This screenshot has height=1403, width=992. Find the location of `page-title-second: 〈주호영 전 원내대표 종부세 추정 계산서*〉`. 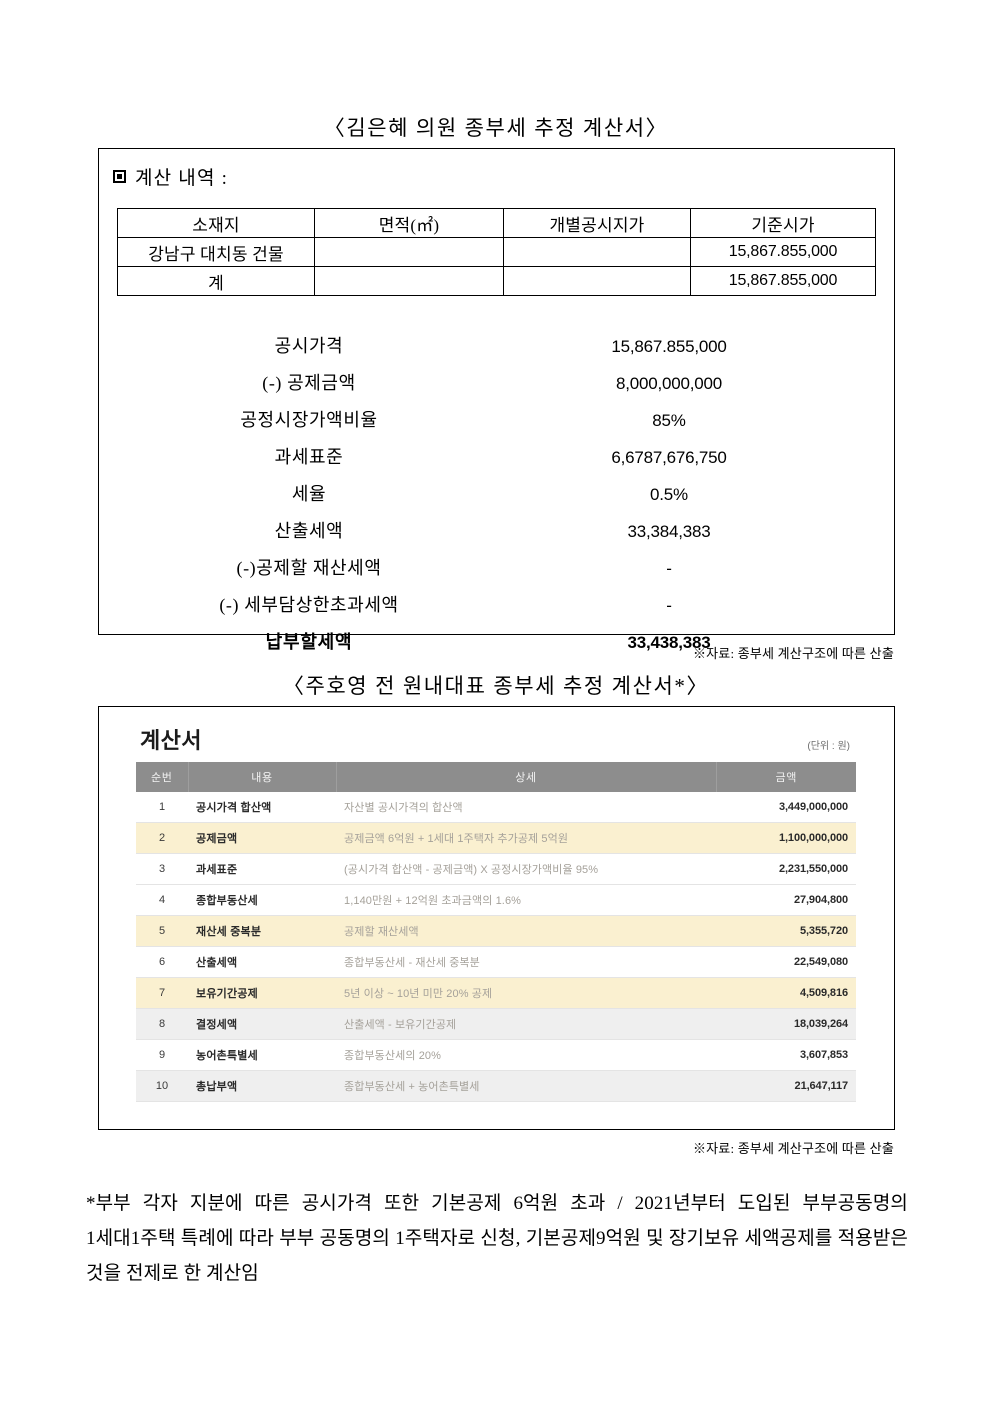

page-title-second: 〈주호영 전 원내대표 종부세 추정 계산서*〉 is located at coordinates (496, 686).